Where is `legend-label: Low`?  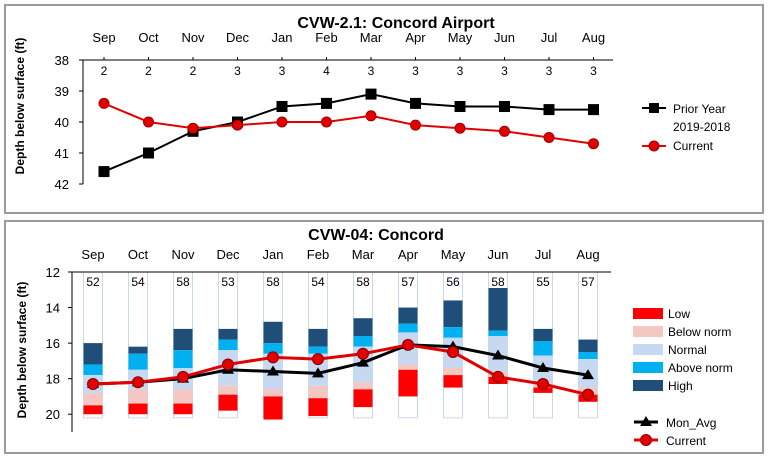 legend-label: Low is located at coordinates (679, 314).